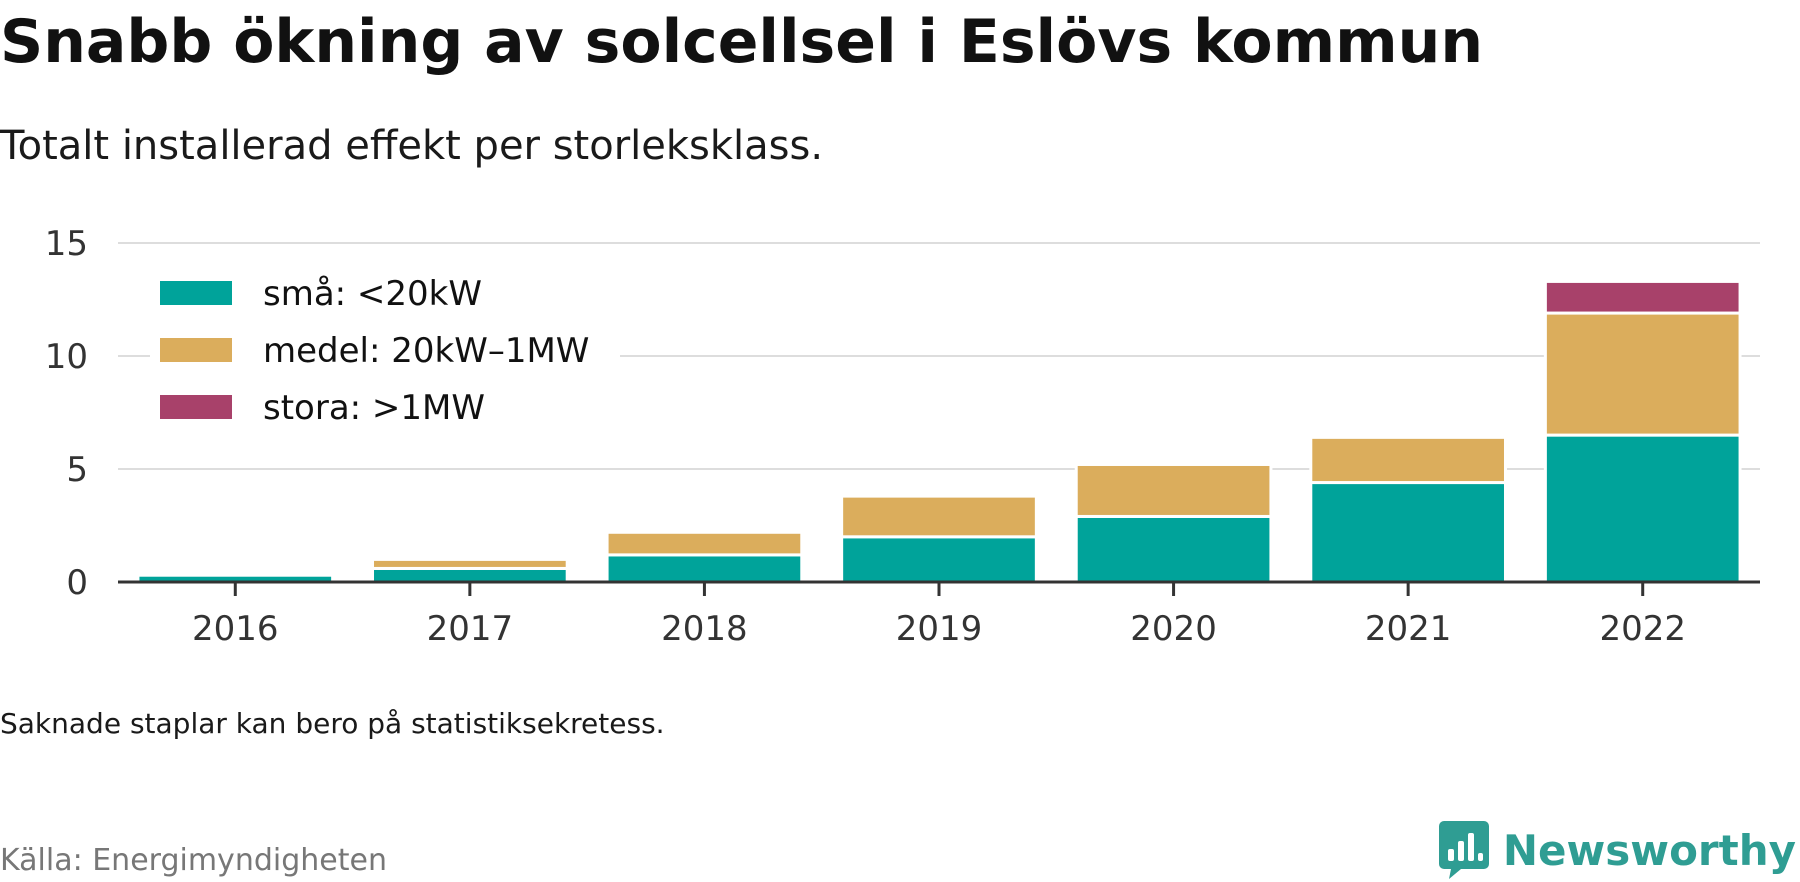 Image resolution: width=1800 pixels, height=882 pixels. Describe the element at coordinates (1408, 629) in the screenshot. I see `x-tick-label: 2021` at that location.